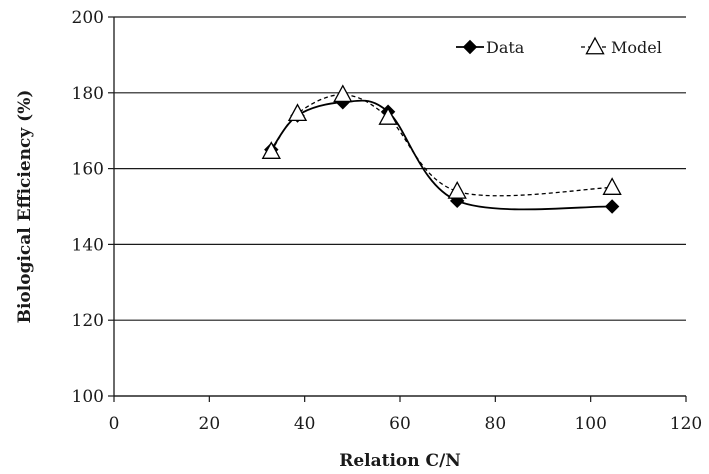 The width and height of the screenshot is (709, 474). Describe the element at coordinates (612, 206) in the screenshot. I see `point-data` at that location.